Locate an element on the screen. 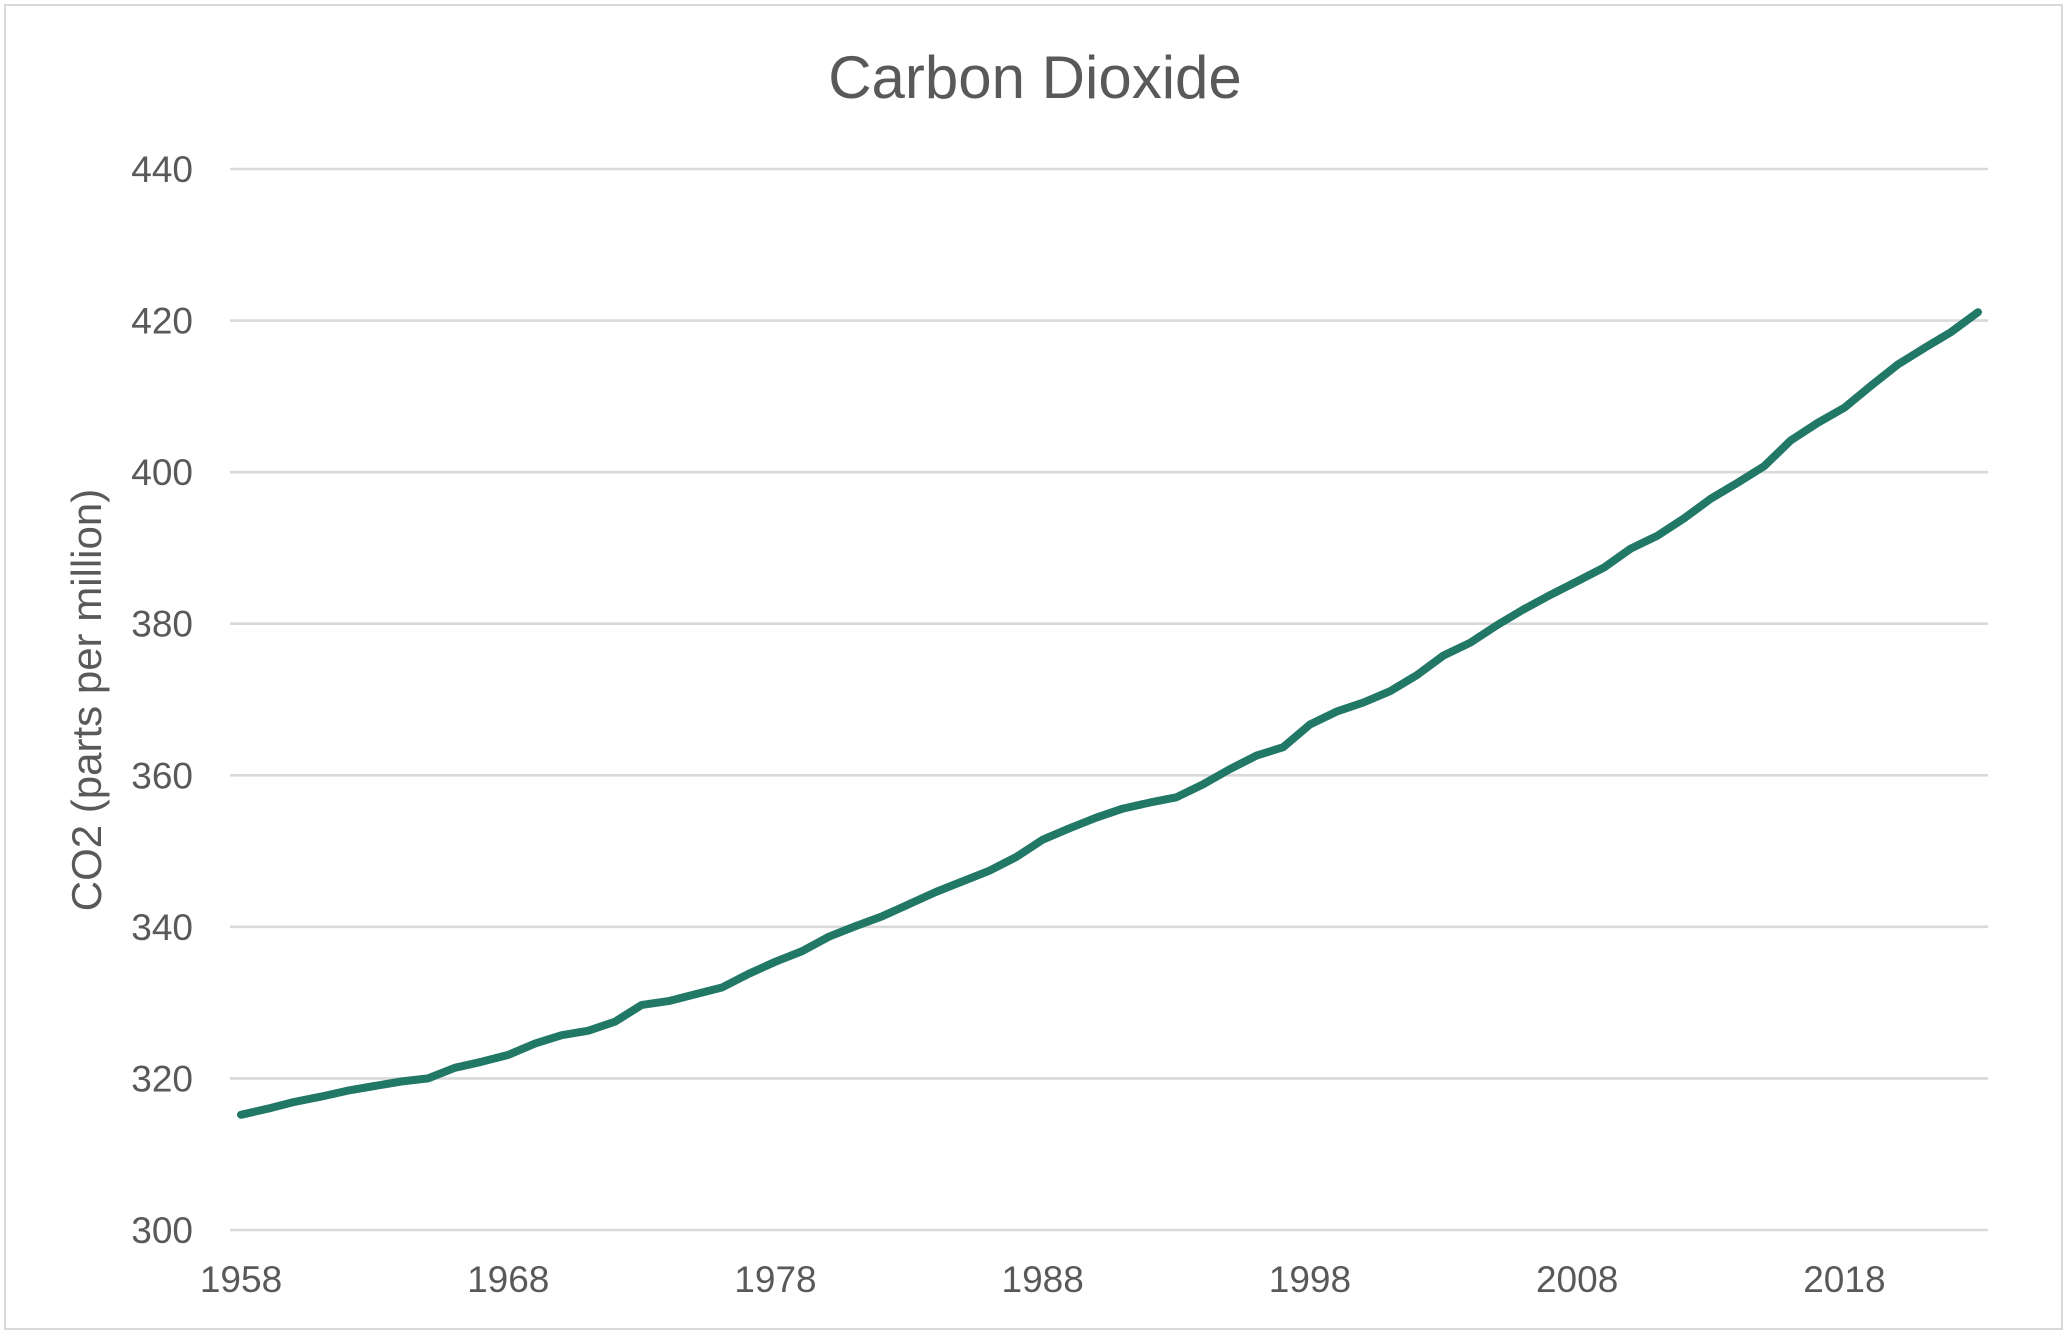 This screenshot has height=1338, width=2071. y-tick-label: 380 is located at coordinates (162, 624).